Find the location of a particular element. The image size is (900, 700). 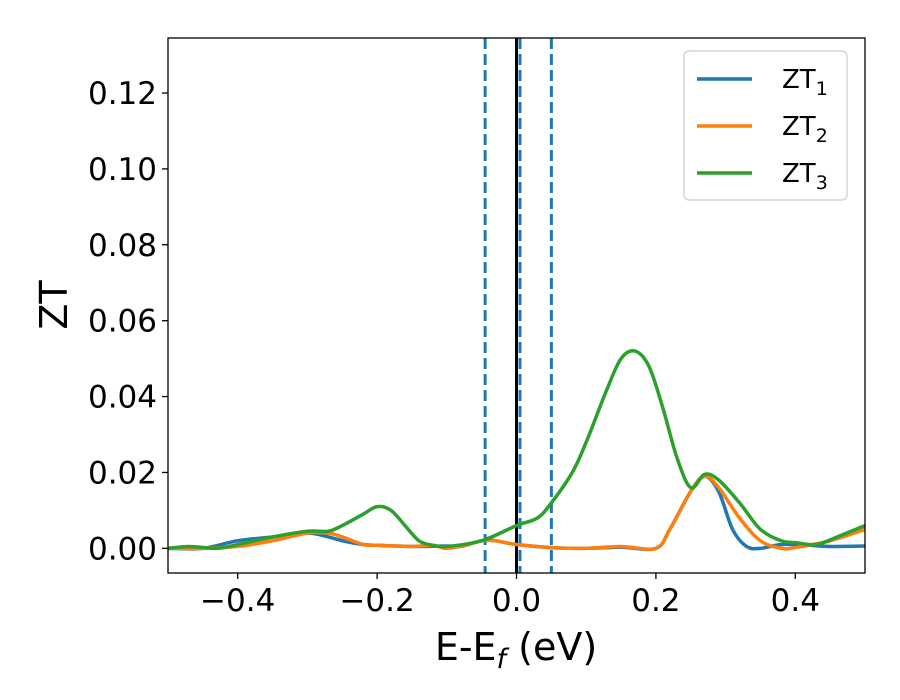

legend-label-zt2: ZT2 is located at coordinates (805, 129).